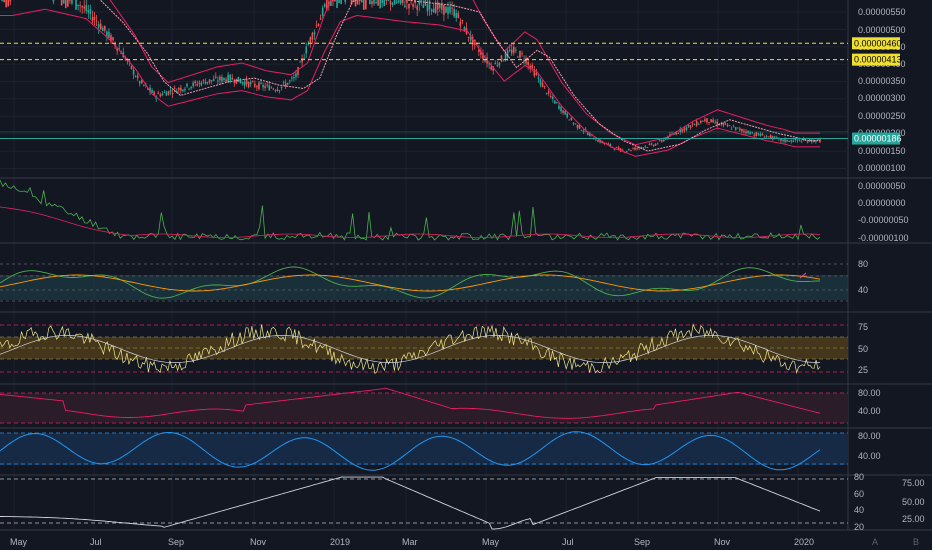  Describe the element at coordinates (340, 542) in the screenshot. I see `time-axis-label: 2019` at that location.